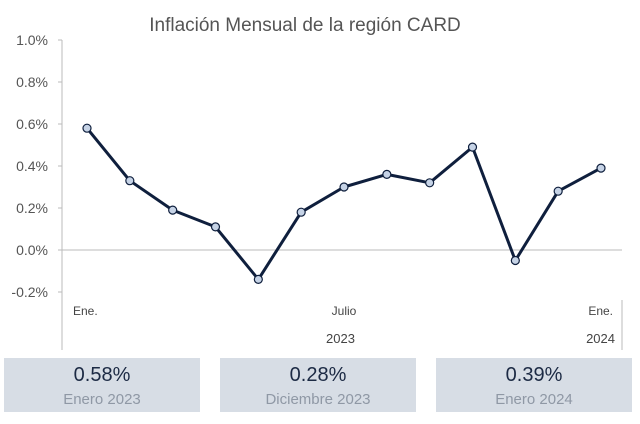 The height and width of the screenshot is (424, 640). Describe the element at coordinates (32, 166) in the screenshot. I see `y-tick-label: 0.4%` at that location.